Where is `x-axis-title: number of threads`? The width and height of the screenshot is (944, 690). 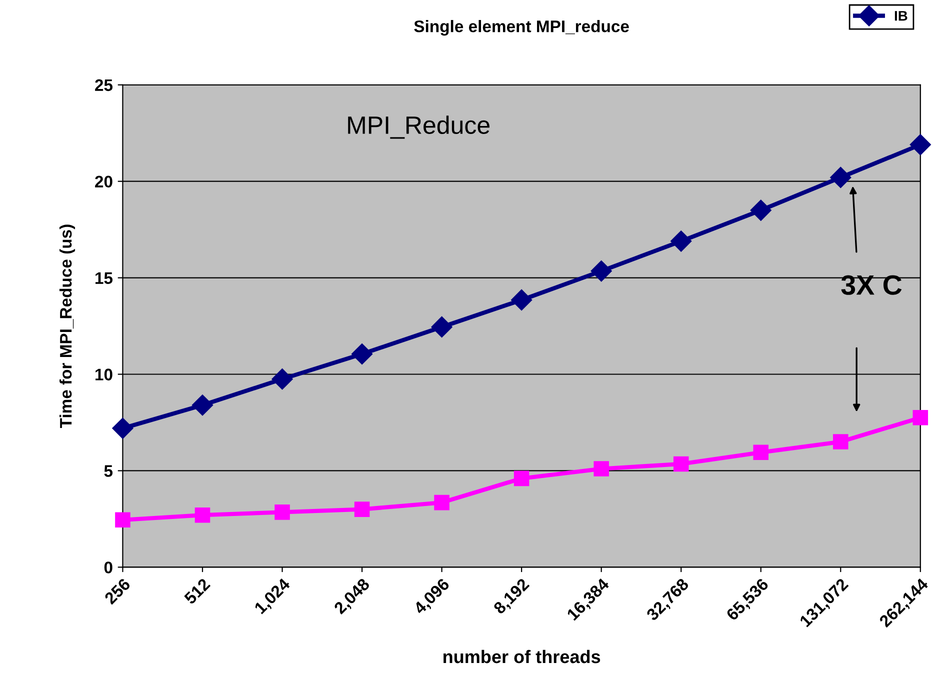 x-axis-title: number of threads is located at coordinates (522, 657).